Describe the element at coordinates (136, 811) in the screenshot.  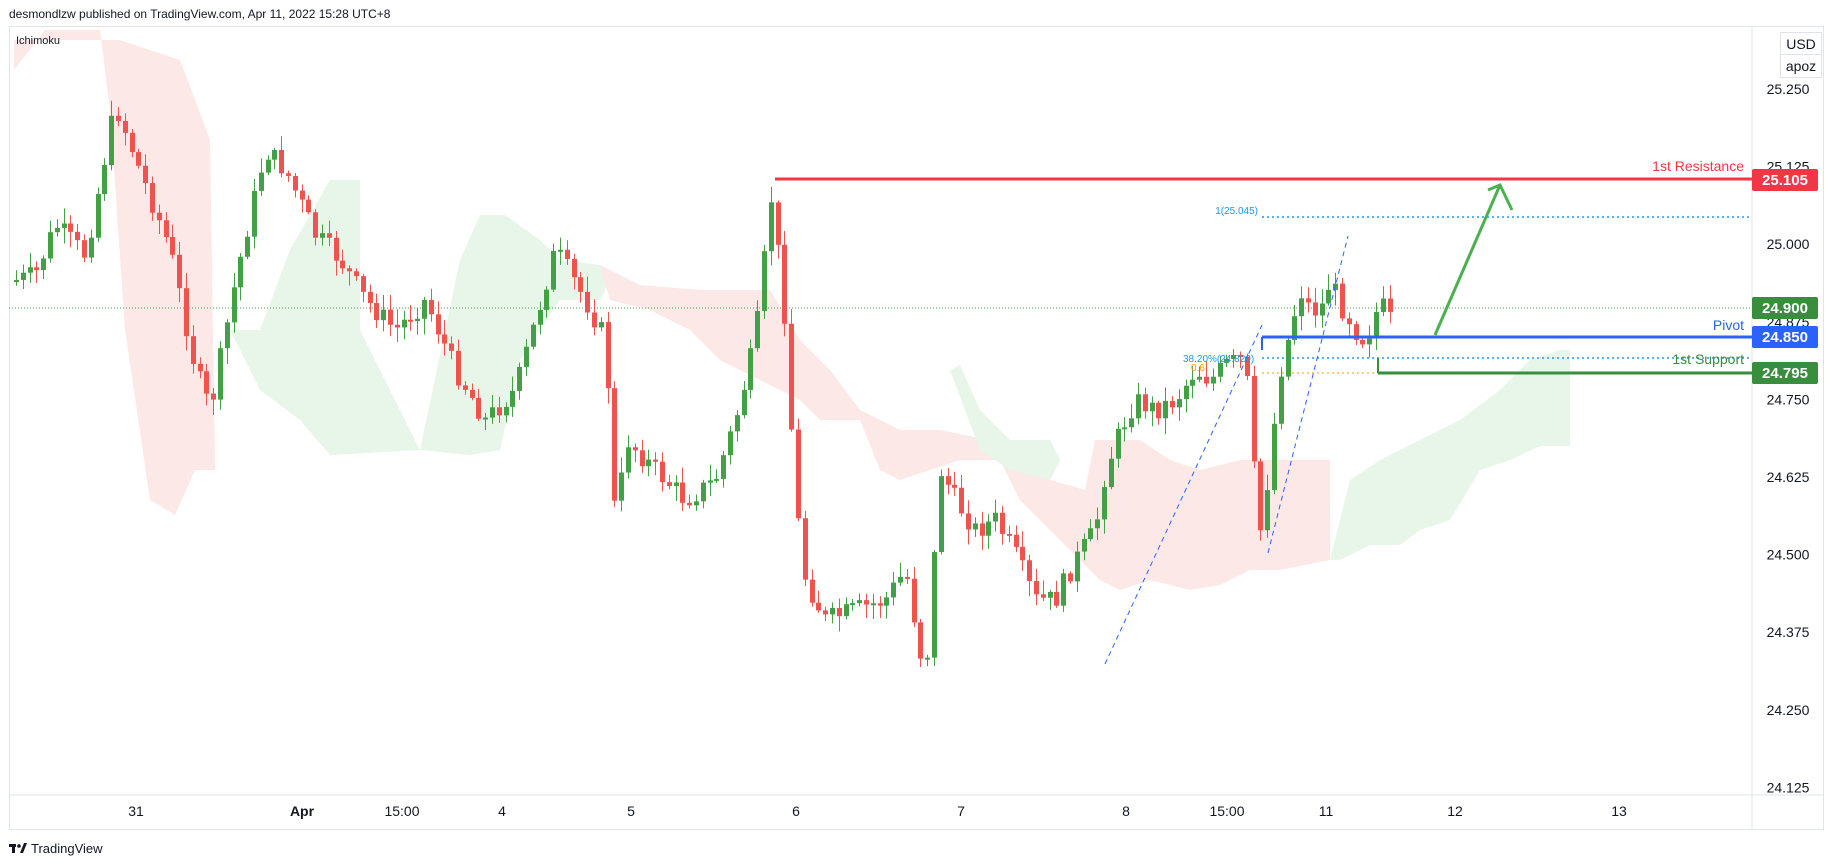
I see `time-tick-label: 31` at that location.